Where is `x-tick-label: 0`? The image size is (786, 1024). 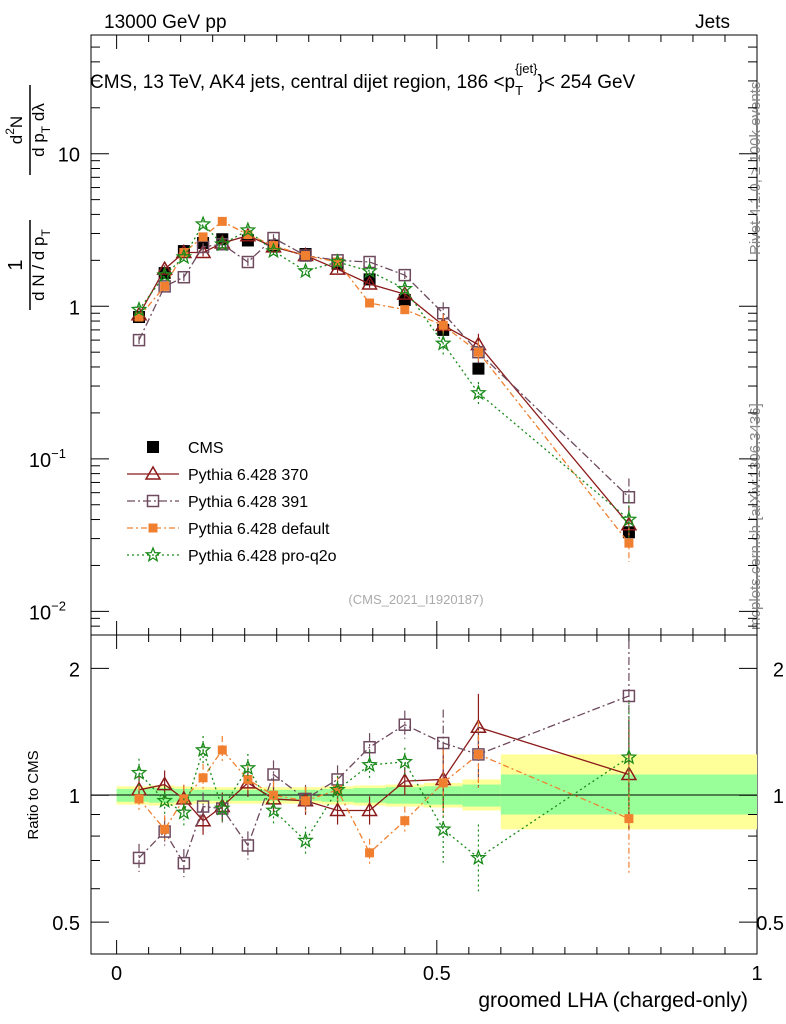 x-tick-label: 0 is located at coordinates (116, 974).